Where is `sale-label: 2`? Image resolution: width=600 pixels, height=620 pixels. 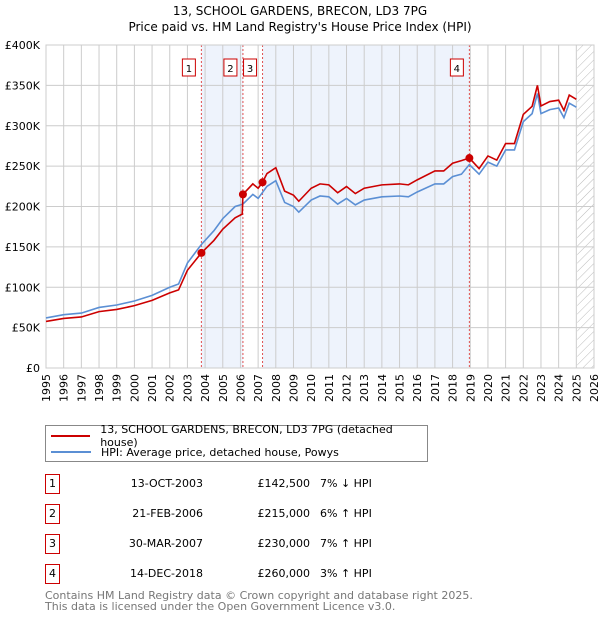 sale-label: 2 is located at coordinates (230, 69).